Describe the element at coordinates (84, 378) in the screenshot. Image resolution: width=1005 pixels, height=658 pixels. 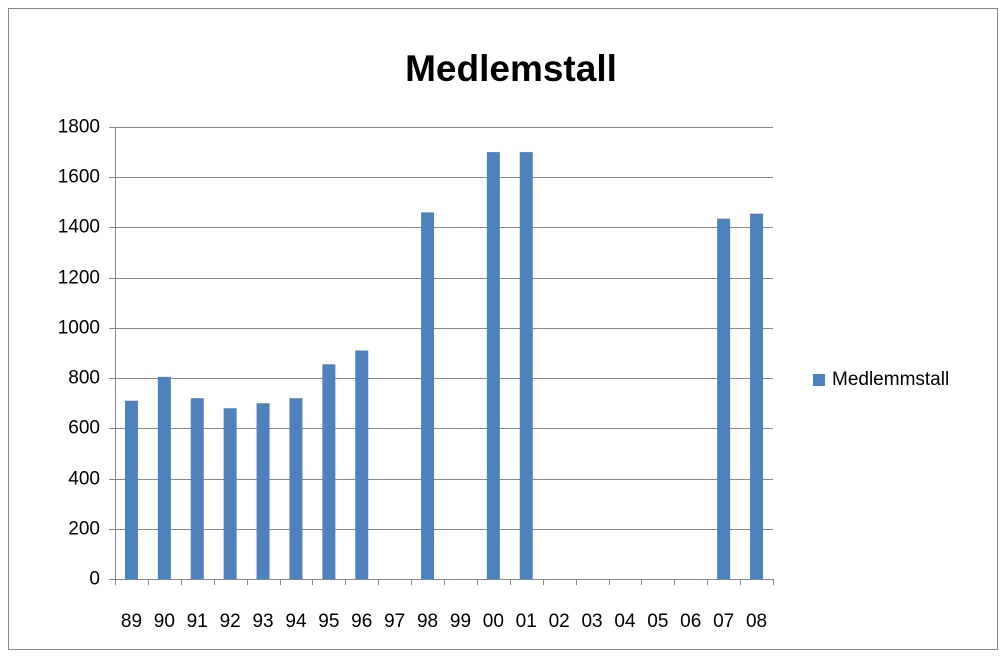
I see `y-tick-label: 800` at that location.